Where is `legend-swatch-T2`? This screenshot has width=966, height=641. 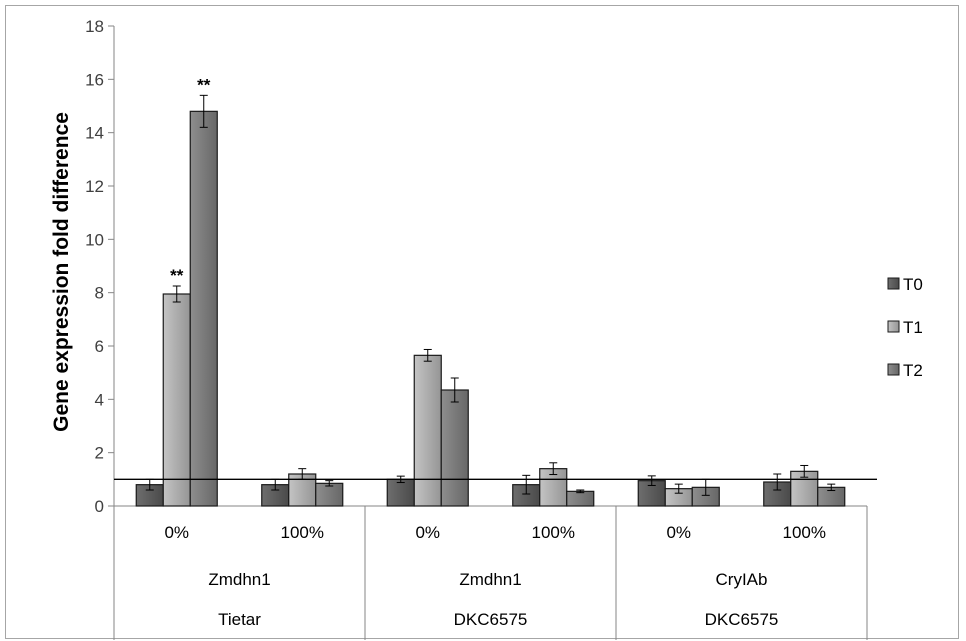 legend-swatch-T2 is located at coordinates (893, 369).